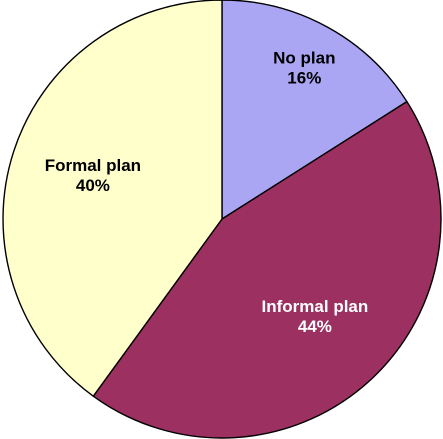 The height and width of the screenshot is (439, 443). I want to click on slice-value-informal-plan: 44%, so click(315, 326).